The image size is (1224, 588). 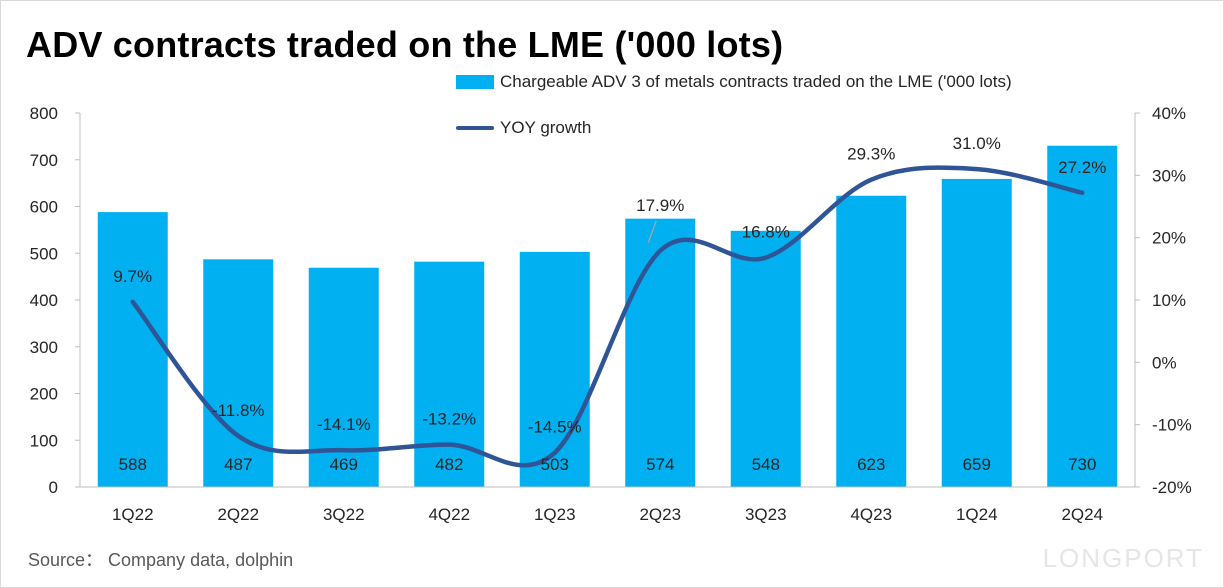 What do you see at coordinates (660, 464) in the screenshot?
I see `bar-data-label: 574` at bounding box center [660, 464].